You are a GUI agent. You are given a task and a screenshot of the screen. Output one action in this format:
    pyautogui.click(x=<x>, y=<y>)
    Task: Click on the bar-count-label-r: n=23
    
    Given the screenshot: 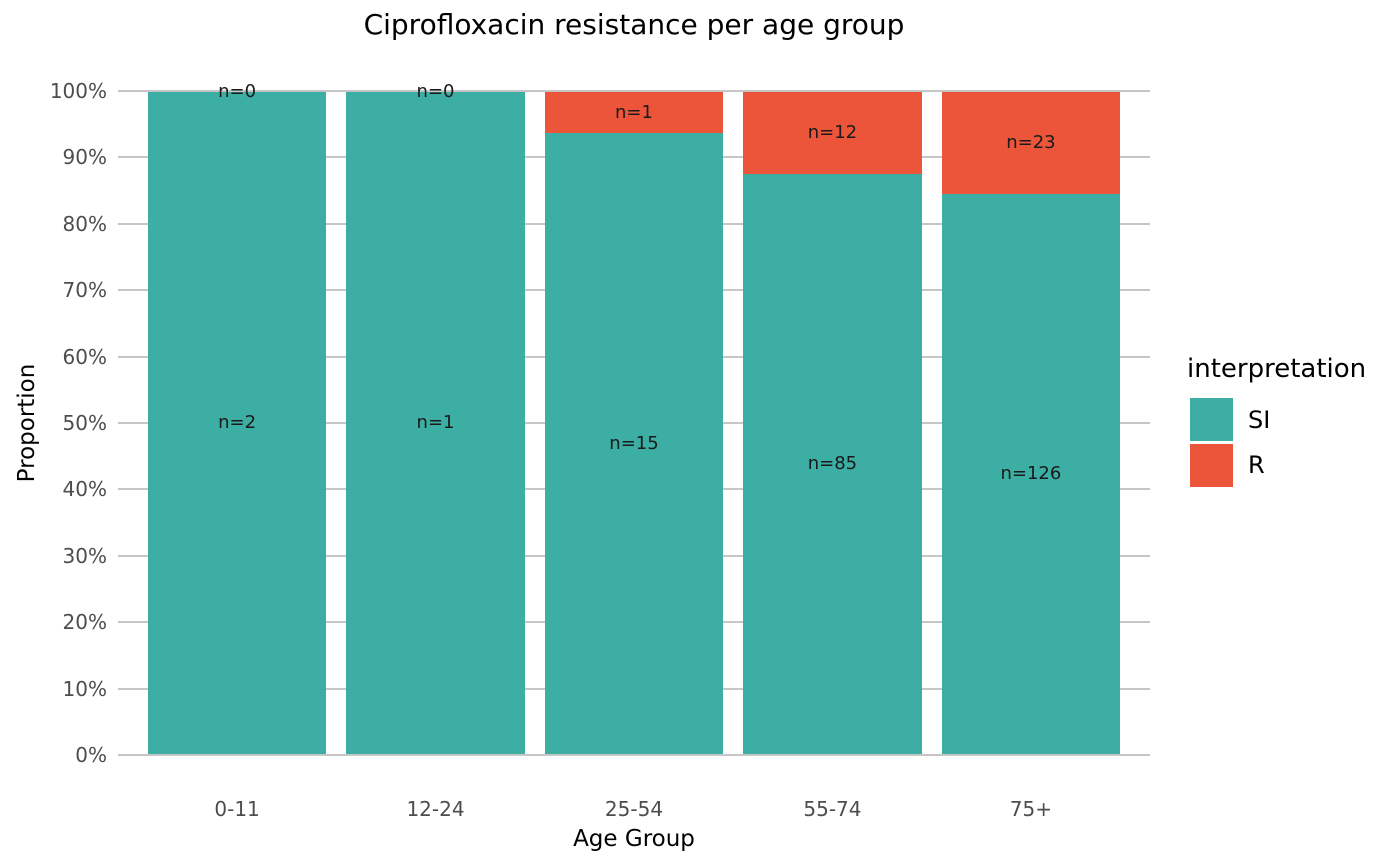 What is the action you would take?
    pyautogui.click(x=1031, y=143)
    